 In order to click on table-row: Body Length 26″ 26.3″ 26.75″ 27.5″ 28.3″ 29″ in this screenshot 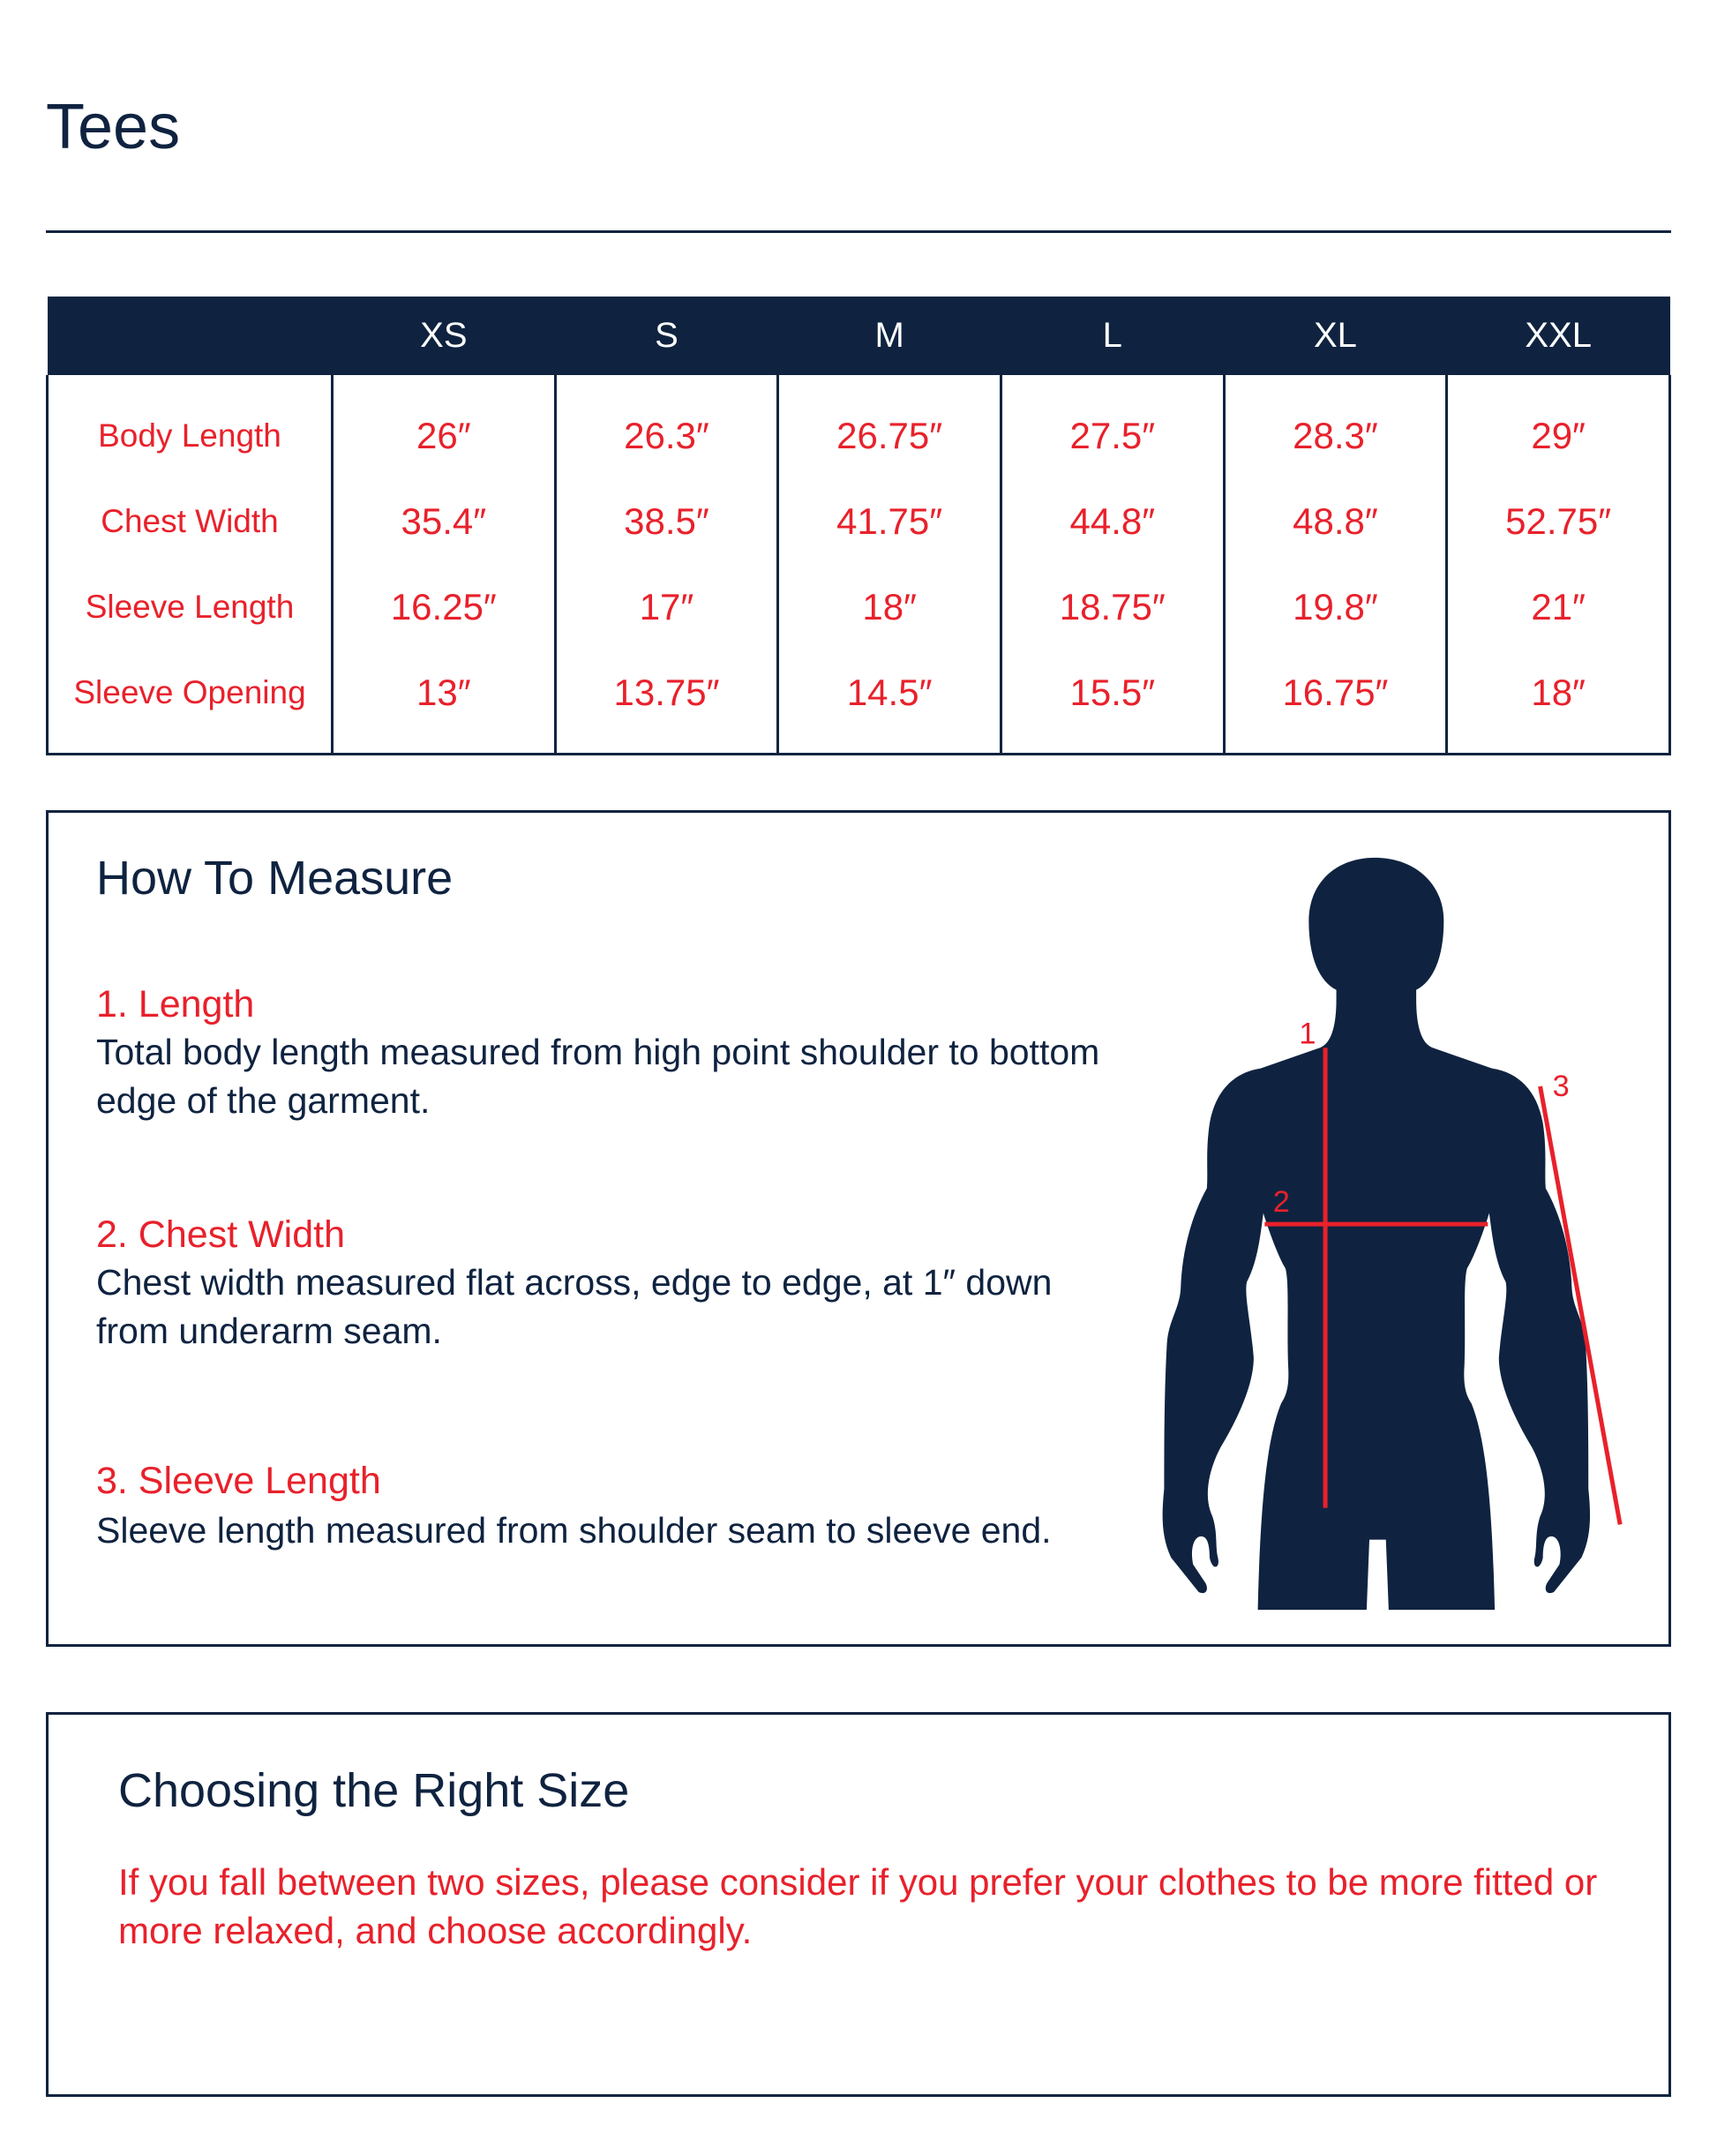, I will do `click(858, 427)`.